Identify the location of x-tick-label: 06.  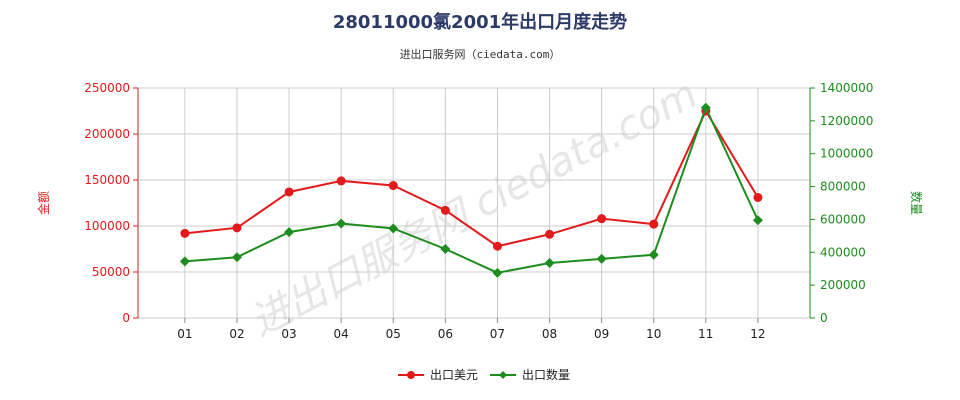
(445, 334).